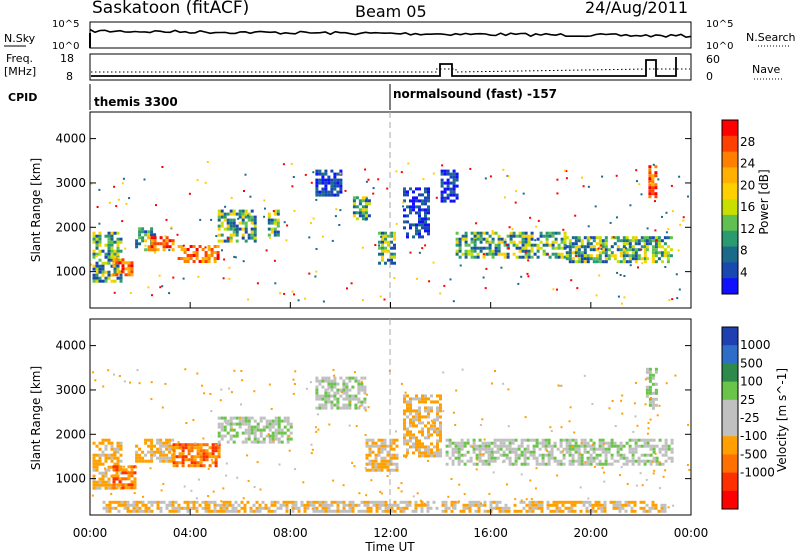  Describe the element at coordinates (730, 354) in the screenshot. I see `velocity-colorbar-swatch` at that location.